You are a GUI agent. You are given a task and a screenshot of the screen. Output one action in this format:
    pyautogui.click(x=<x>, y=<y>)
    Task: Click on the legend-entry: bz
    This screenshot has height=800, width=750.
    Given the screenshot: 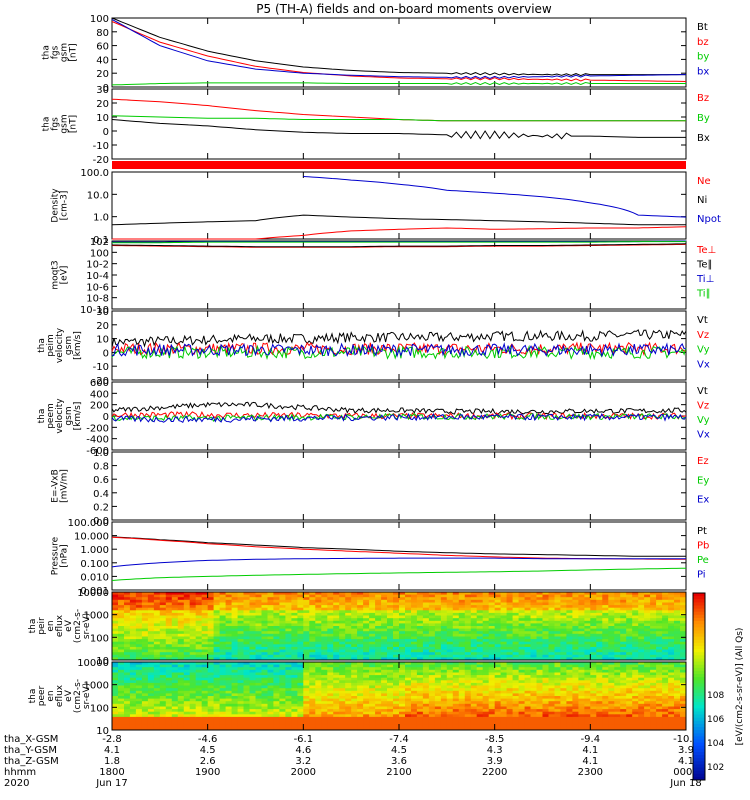 What is the action you would take?
    pyautogui.click(x=703, y=42)
    